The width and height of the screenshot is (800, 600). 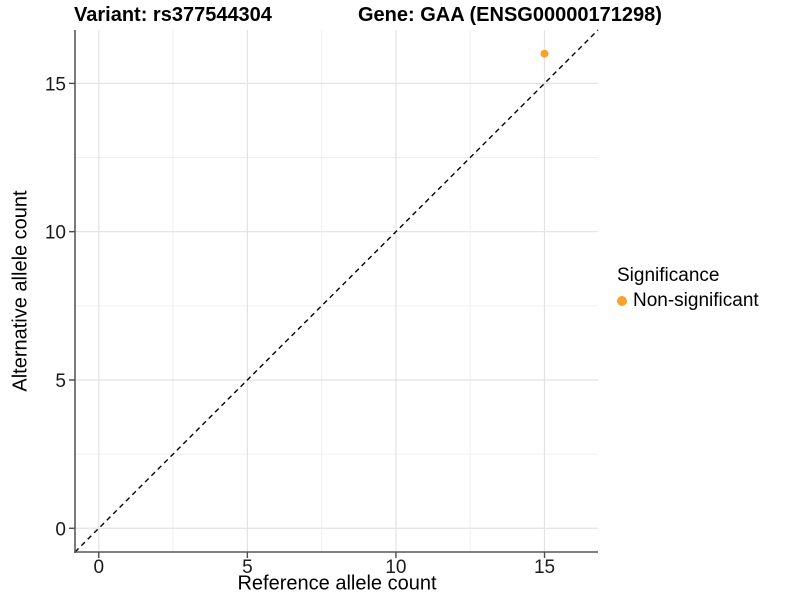 What do you see at coordinates (20, 291) in the screenshot?
I see `y-axis-title: Alternative allele count` at bounding box center [20, 291].